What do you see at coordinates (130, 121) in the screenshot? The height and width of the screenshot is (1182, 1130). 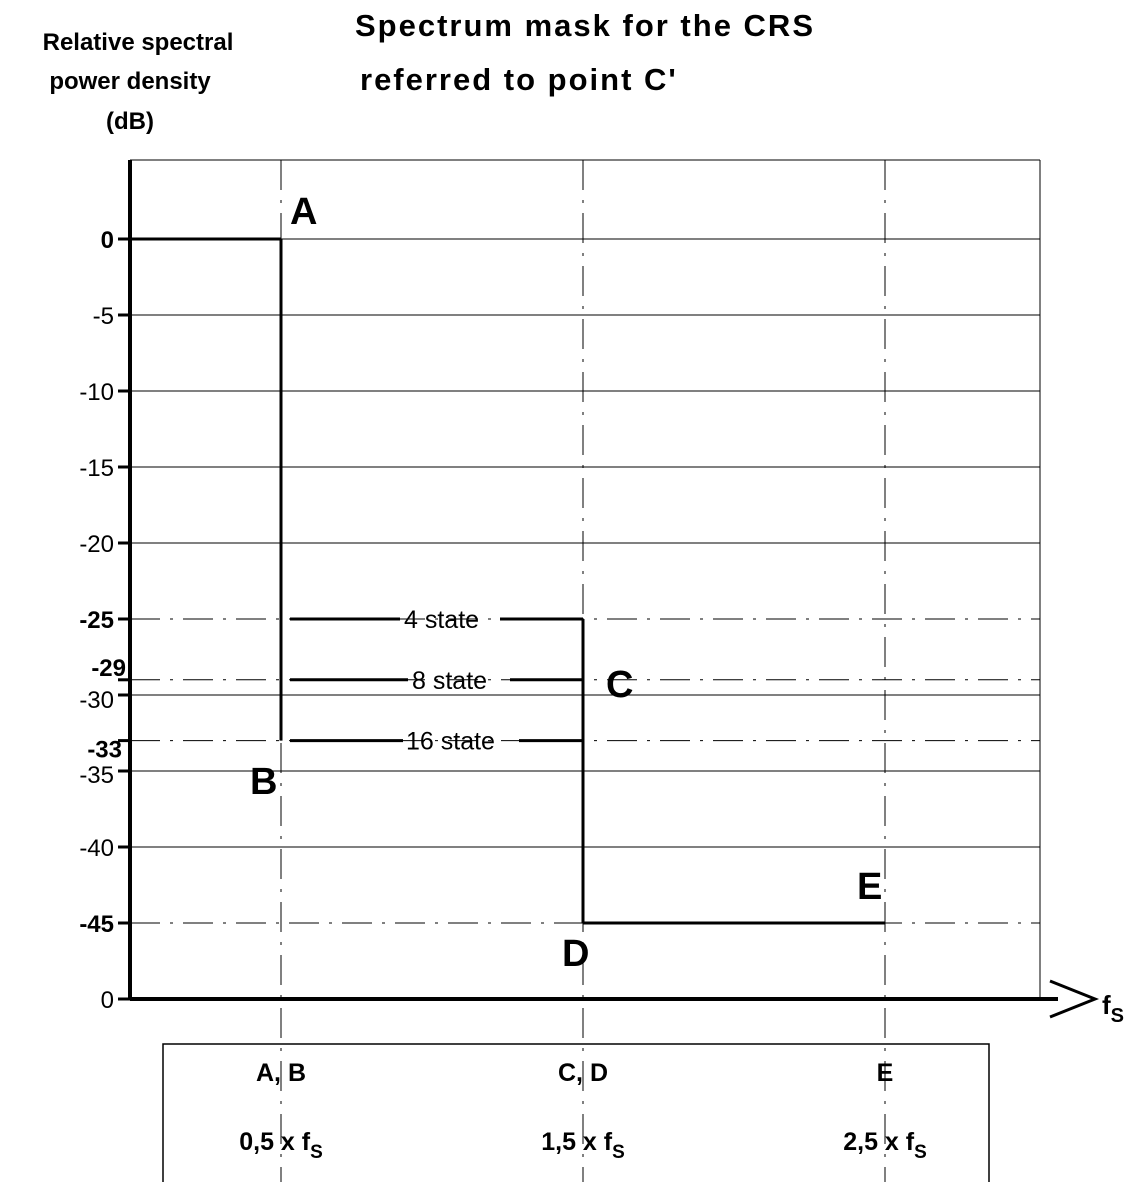 I see `y-axis-title-line-2: (dB)` at bounding box center [130, 121].